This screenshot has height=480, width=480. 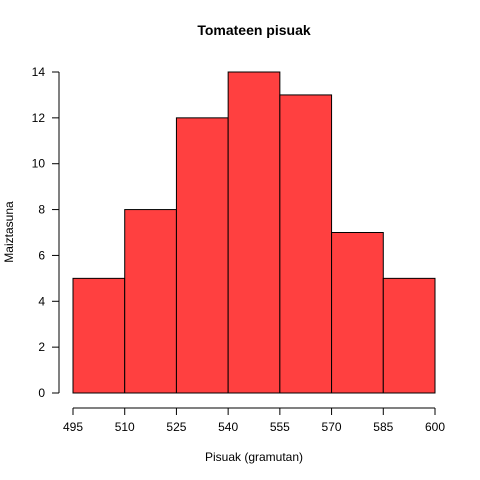 What do you see at coordinates (383, 427) in the screenshot?
I see `x-tick-label: 585` at bounding box center [383, 427].